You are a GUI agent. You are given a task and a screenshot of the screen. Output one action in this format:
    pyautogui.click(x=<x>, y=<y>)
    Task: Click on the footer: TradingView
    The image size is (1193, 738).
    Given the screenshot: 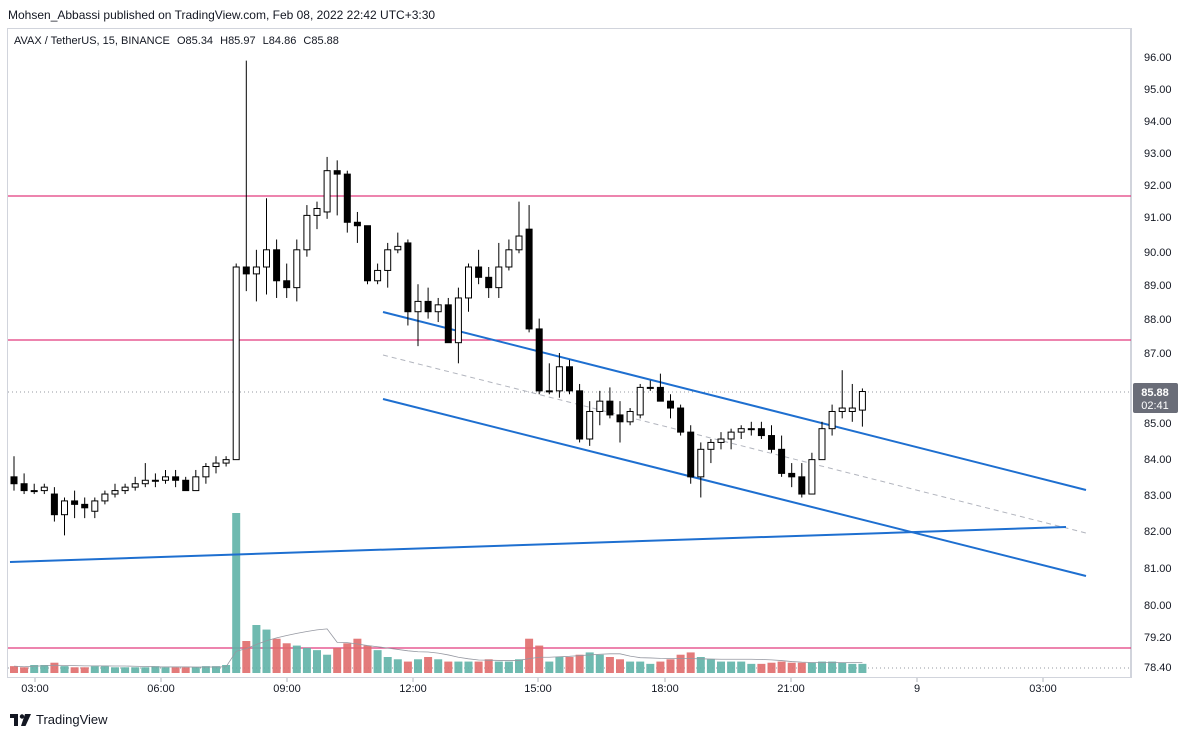 What is the action you would take?
    pyautogui.click(x=59, y=719)
    